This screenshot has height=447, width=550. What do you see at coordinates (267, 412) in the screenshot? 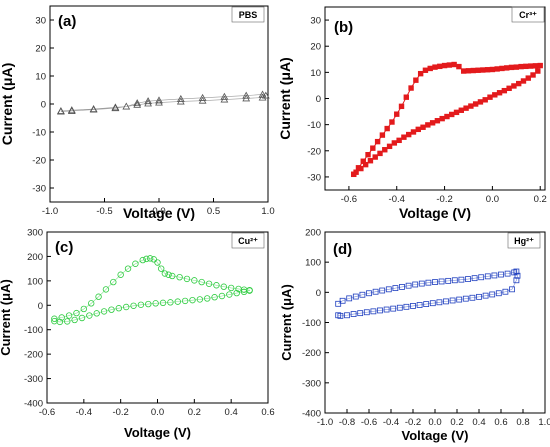
I see `x-tick-label: 0.6` at bounding box center [267, 412].